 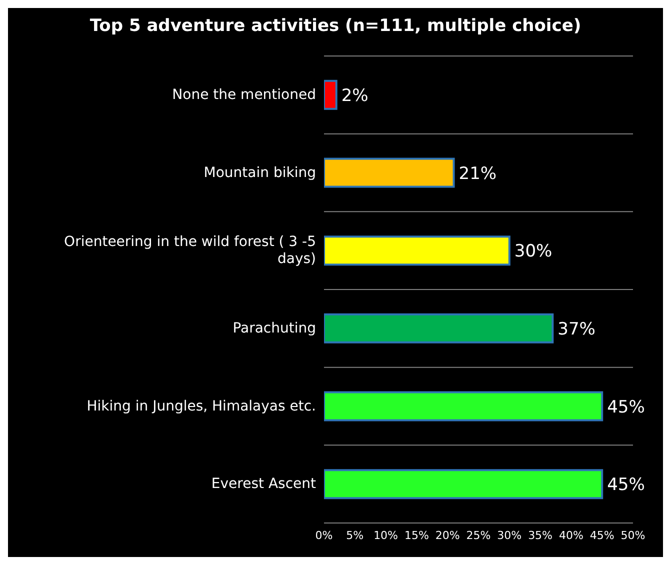 What do you see at coordinates (477, 174) in the screenshot?
I see `data-label: 21%` at bounding box center [477, 174].